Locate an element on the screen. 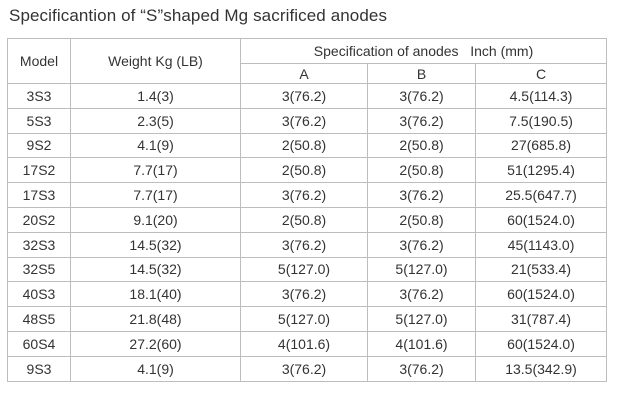  table-row: 9S2 4.1(9) 2(50.8) 2(50.8) 27(685.8) is located at coordinates (307, 145).